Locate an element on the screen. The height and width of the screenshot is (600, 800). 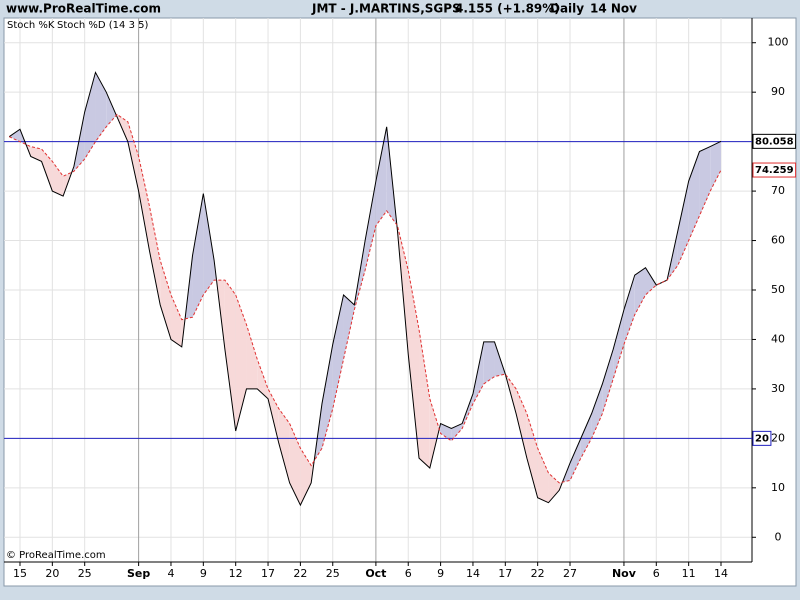
price: 4.155 (+1.89%) is located at coordinates (507, 9).